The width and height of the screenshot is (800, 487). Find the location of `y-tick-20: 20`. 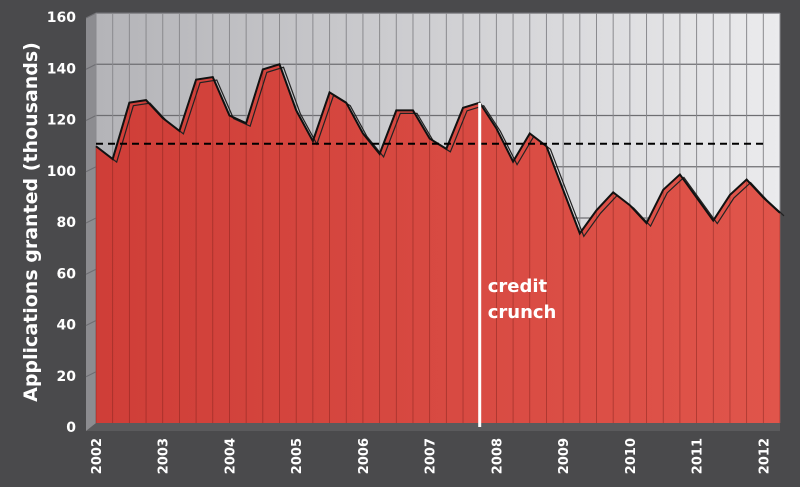

y-tick-20: 20 is located at coordinates (67, 377).